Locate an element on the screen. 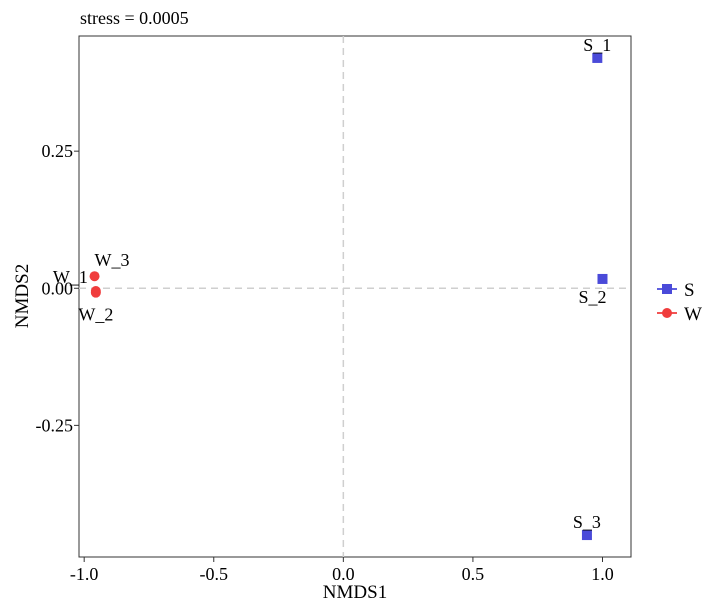  x-axis: -1.0 -0.5 0.0 0.5 1.0 is located at coordinates (342, 570).